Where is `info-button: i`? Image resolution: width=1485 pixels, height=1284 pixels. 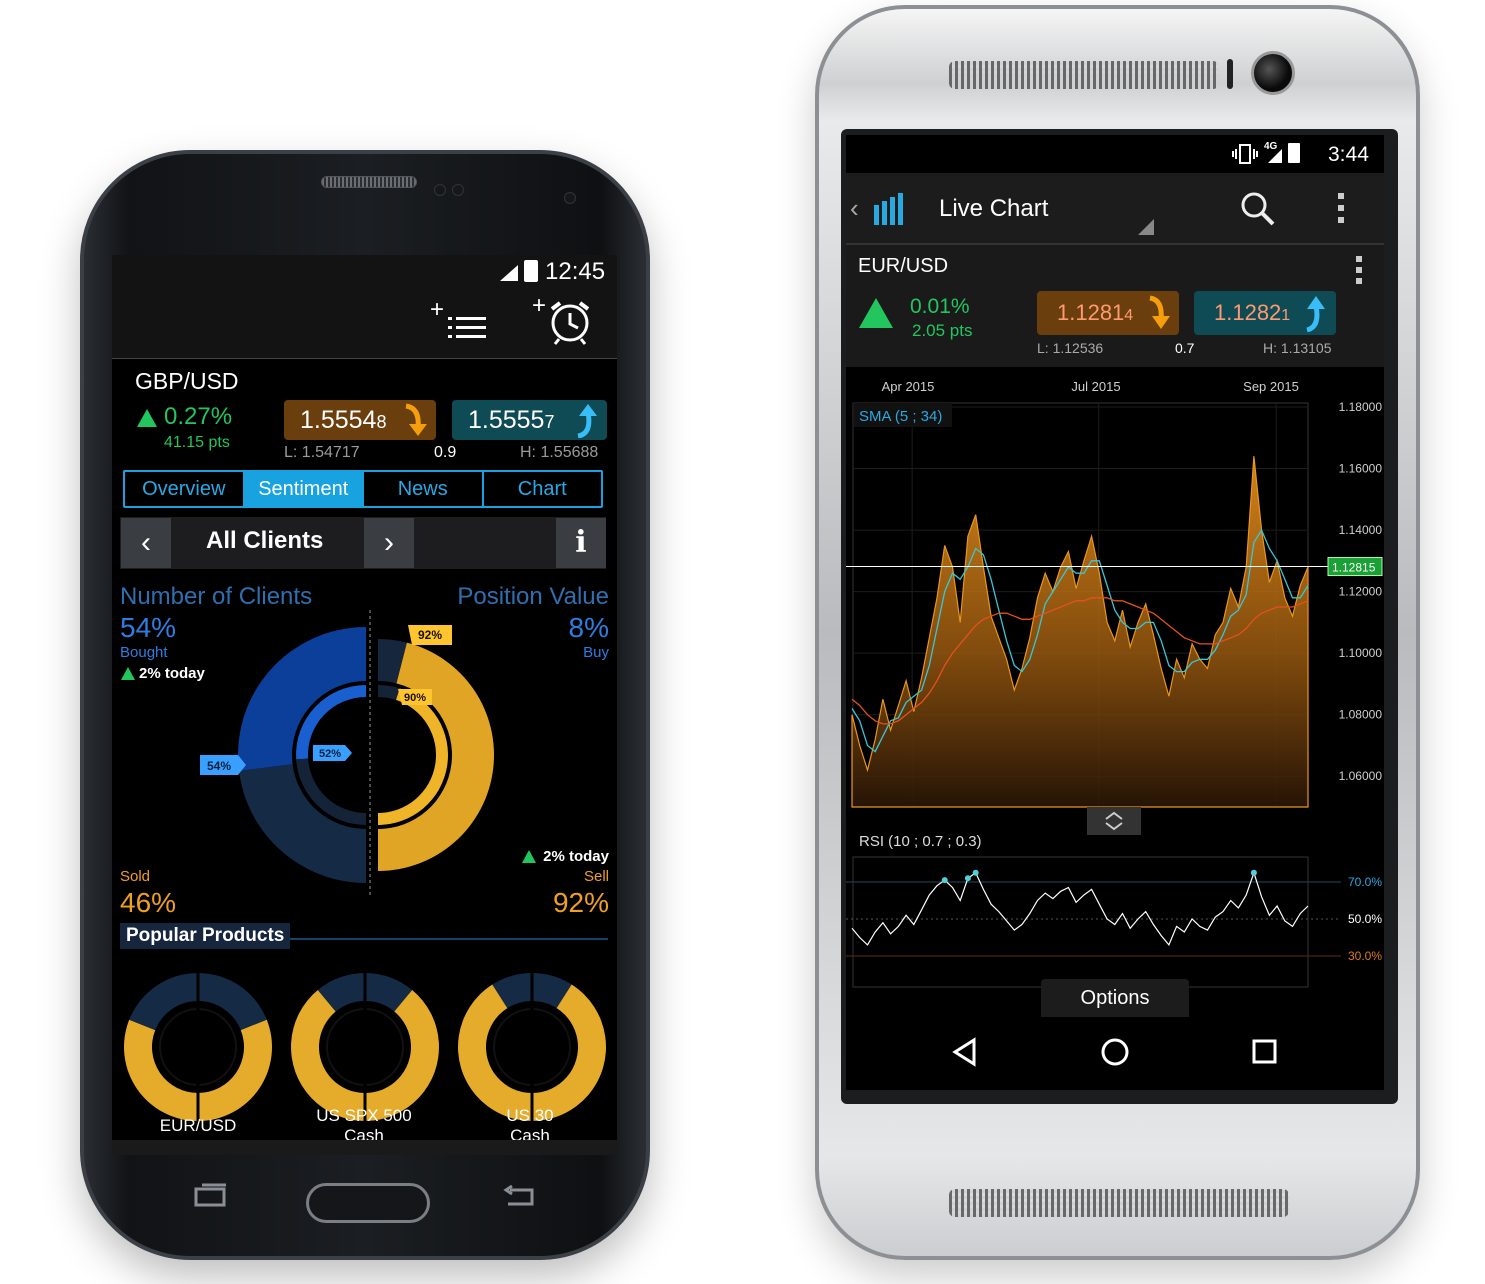
info-button: i is located at coordinates (581, 543).